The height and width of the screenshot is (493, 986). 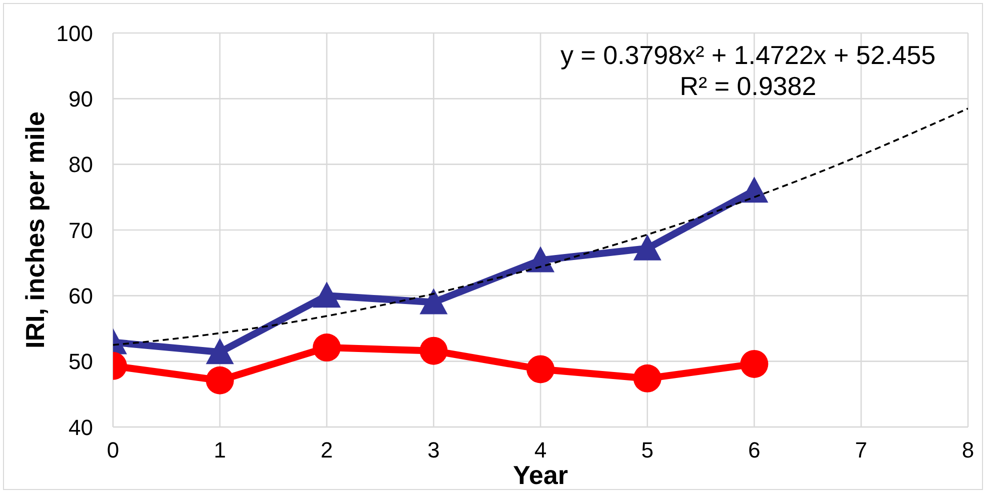 I want to click on y-tick-label: 40, so click(x=80, y=427).